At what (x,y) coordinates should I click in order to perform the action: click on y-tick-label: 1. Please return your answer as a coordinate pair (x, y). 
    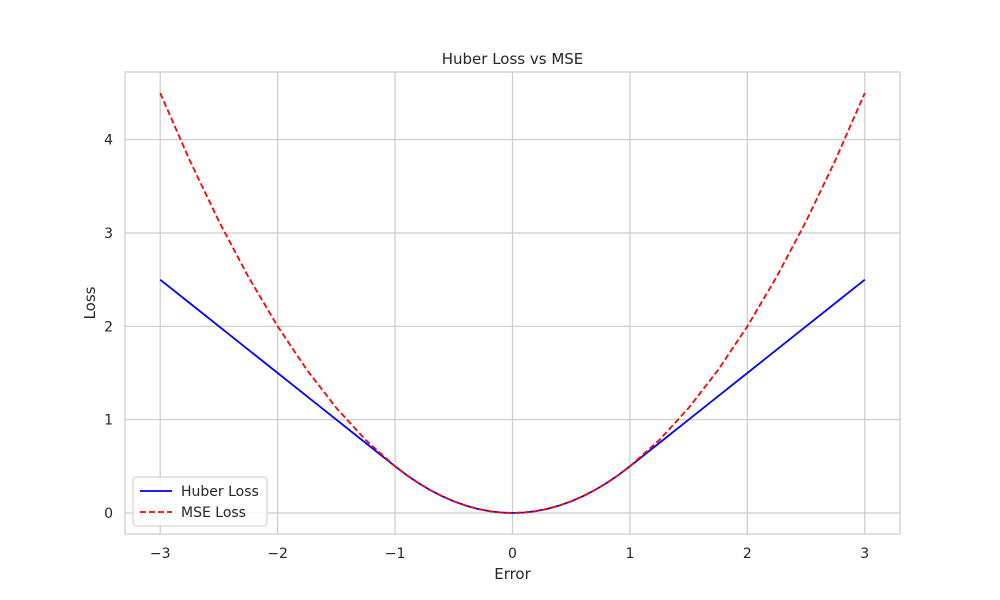
    Looking at the image, I should click on (108, 421).